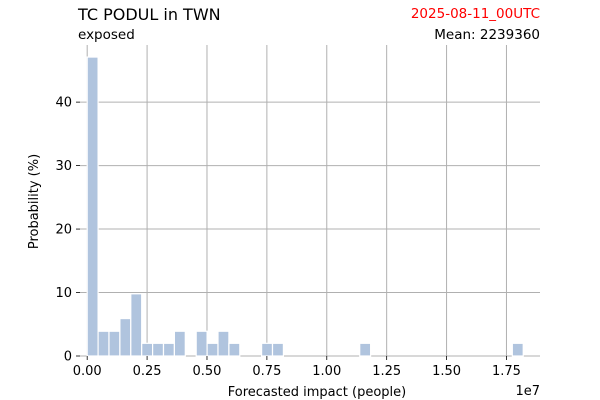  What do you see at coordinates (63, 293) in the screenshot?
I see `y-tick-label: 10` at bounding box center [63, 293].